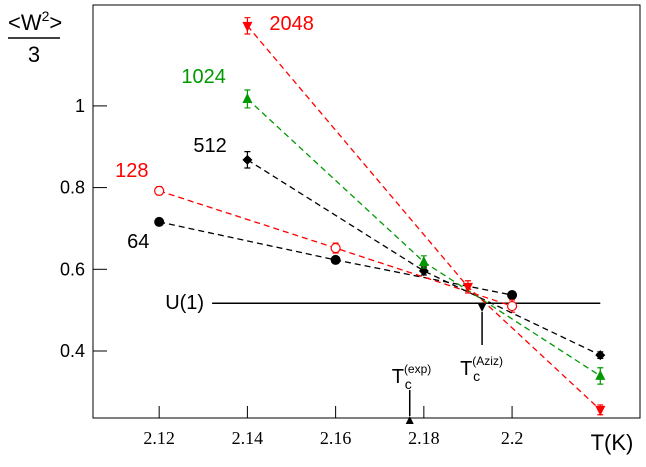 The image size is (646, 467). I want to click on x-tick-label: 2.18, so click(424, 438).